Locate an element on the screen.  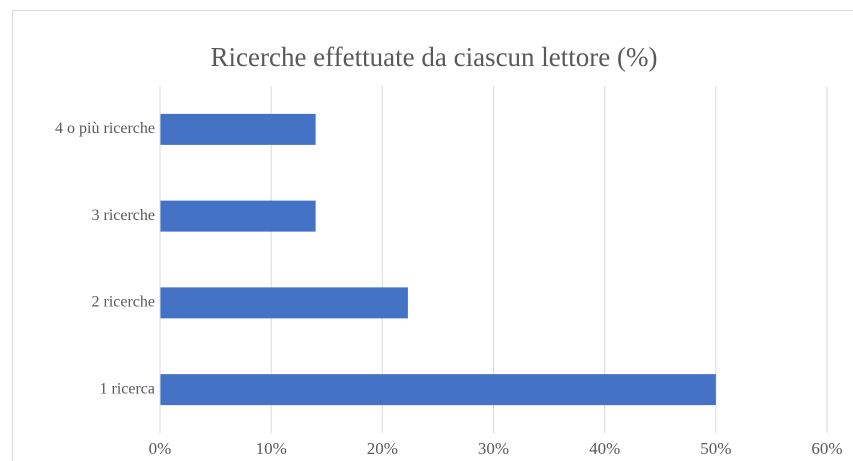
x-tick-label: 40% is located at coordinates (604, 448).